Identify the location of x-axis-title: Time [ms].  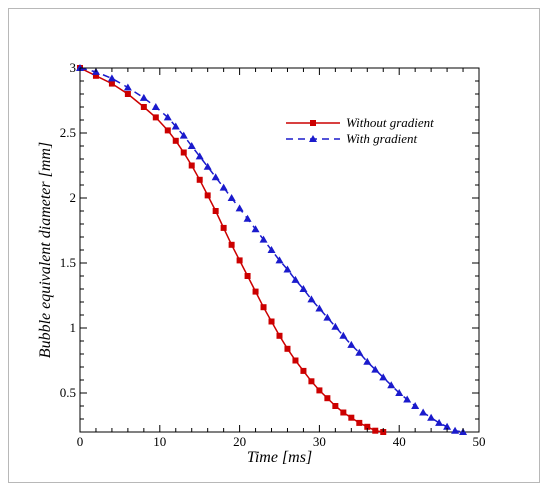
(279, 457).